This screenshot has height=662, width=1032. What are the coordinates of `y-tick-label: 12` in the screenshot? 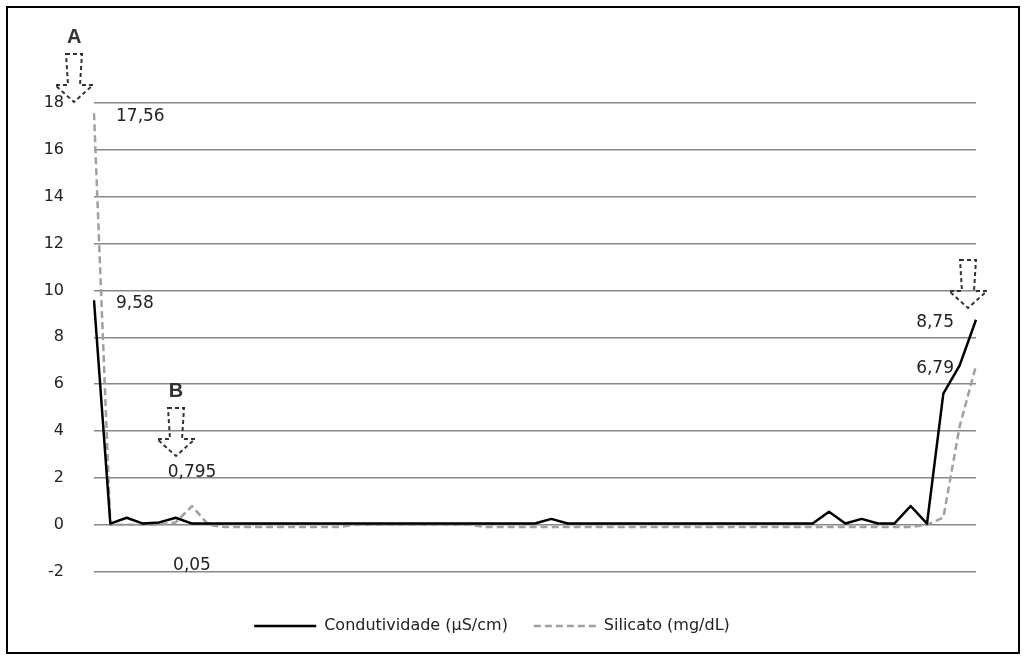 It's located at (53, 242).